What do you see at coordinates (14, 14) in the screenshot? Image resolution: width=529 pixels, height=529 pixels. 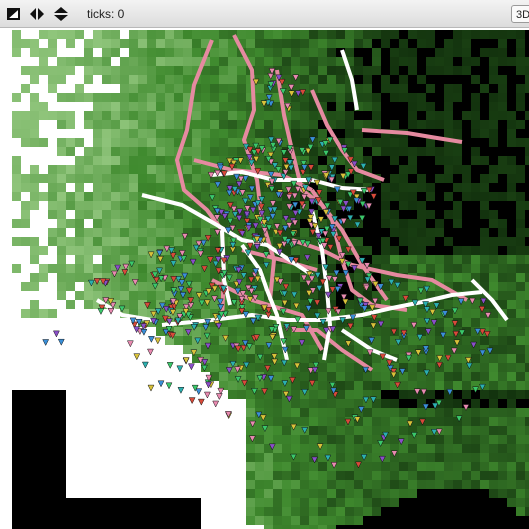 I see `tilt-icon` at bounding box center [14, 14].